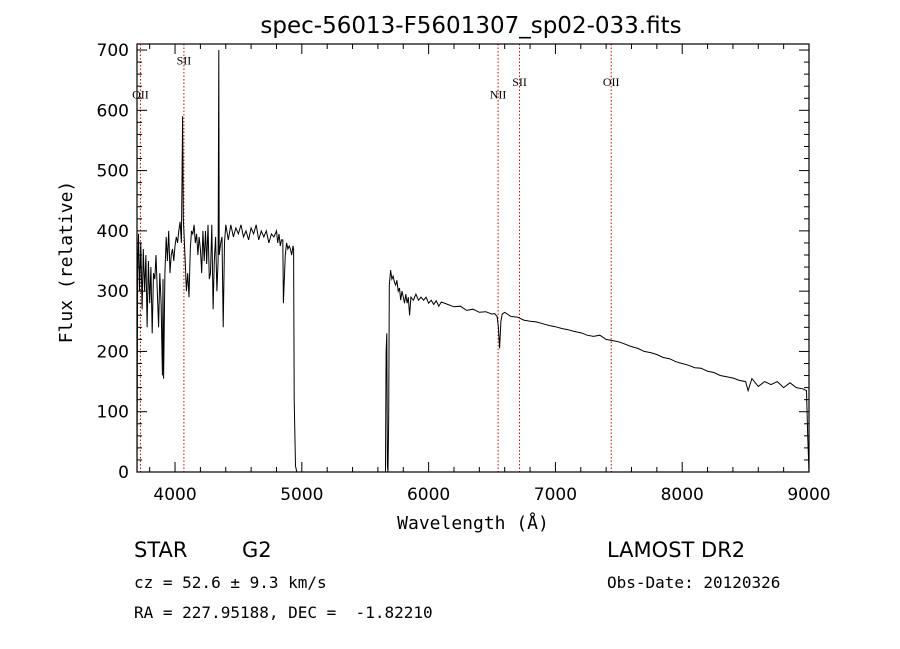 This screenshot has height=649, width=900. What do you see at coordinates (123, 473) in the screenshot?
I see `y-tick-label: 0` at bounding box center [123, 473].